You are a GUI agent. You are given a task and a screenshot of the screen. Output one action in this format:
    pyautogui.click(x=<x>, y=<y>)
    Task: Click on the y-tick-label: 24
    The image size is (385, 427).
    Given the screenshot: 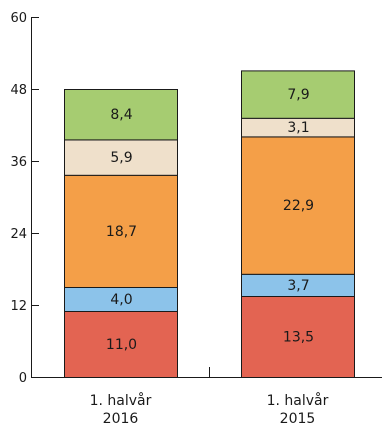 What is the action you would take?
    pyautogui.click(x=18, y=234)
    